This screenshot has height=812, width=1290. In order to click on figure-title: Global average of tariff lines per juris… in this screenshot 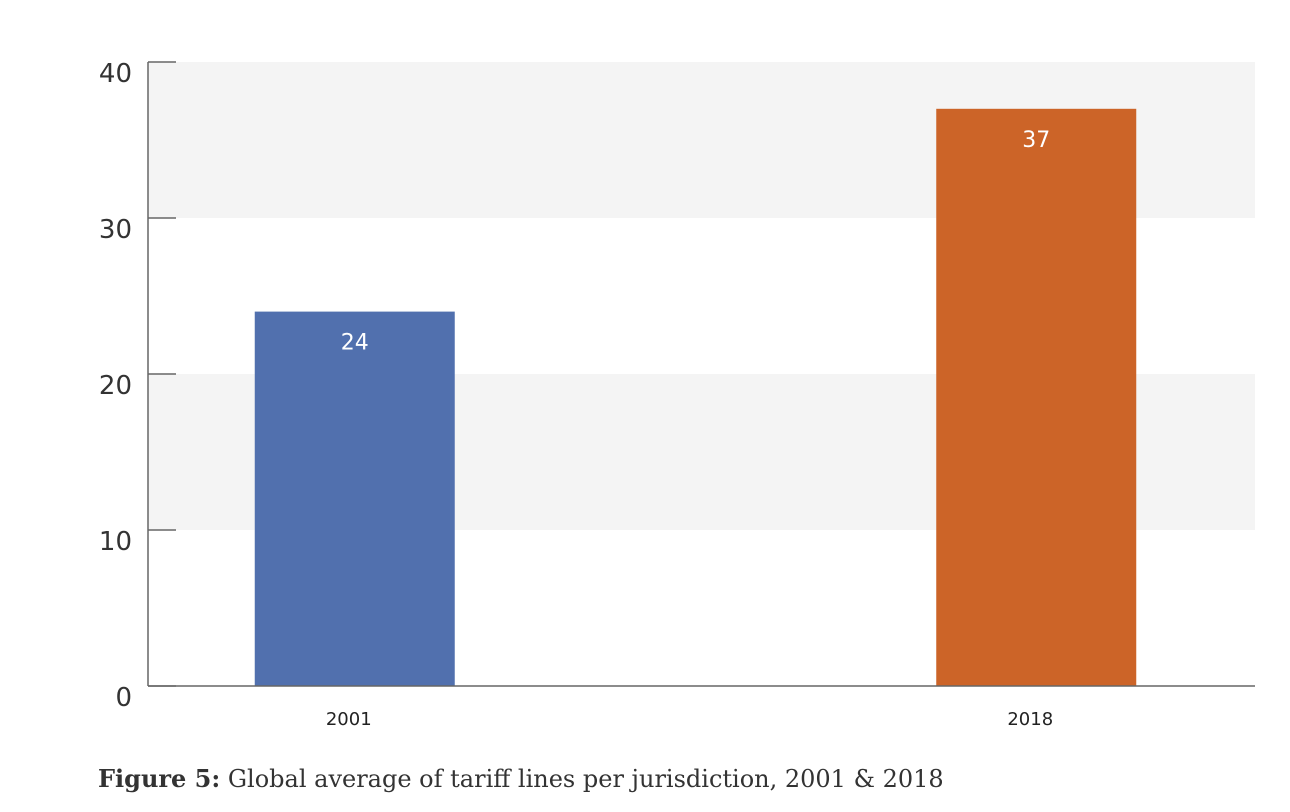, I will do `click(585, 779)`.